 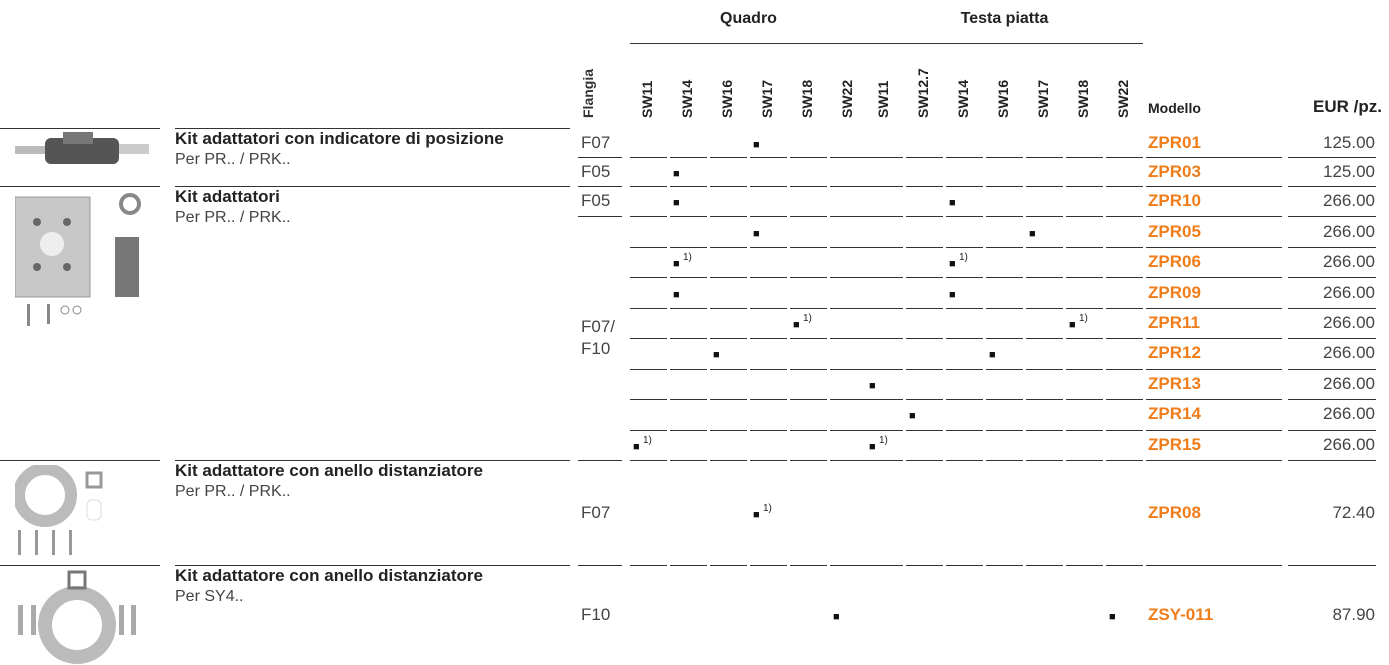 What do you see at coordinates (963, 98) in the screenshot?
I see `column-header: SW14` at bounding box center [963, 98].